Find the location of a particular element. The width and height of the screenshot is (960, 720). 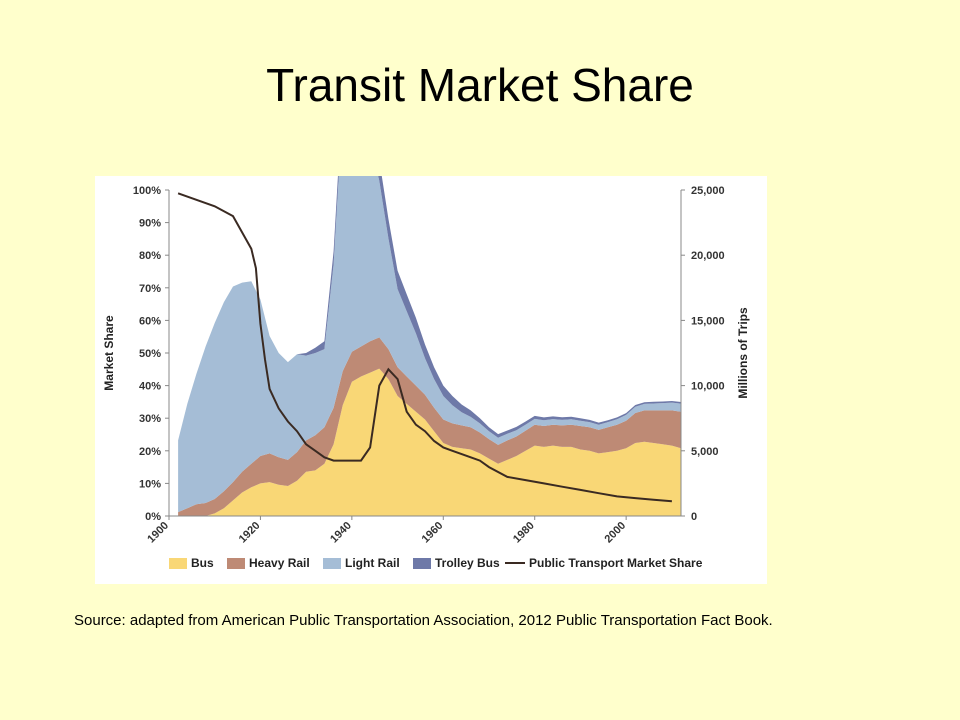

slide-title: Transit Market Share is located at coordinates (480, 85).